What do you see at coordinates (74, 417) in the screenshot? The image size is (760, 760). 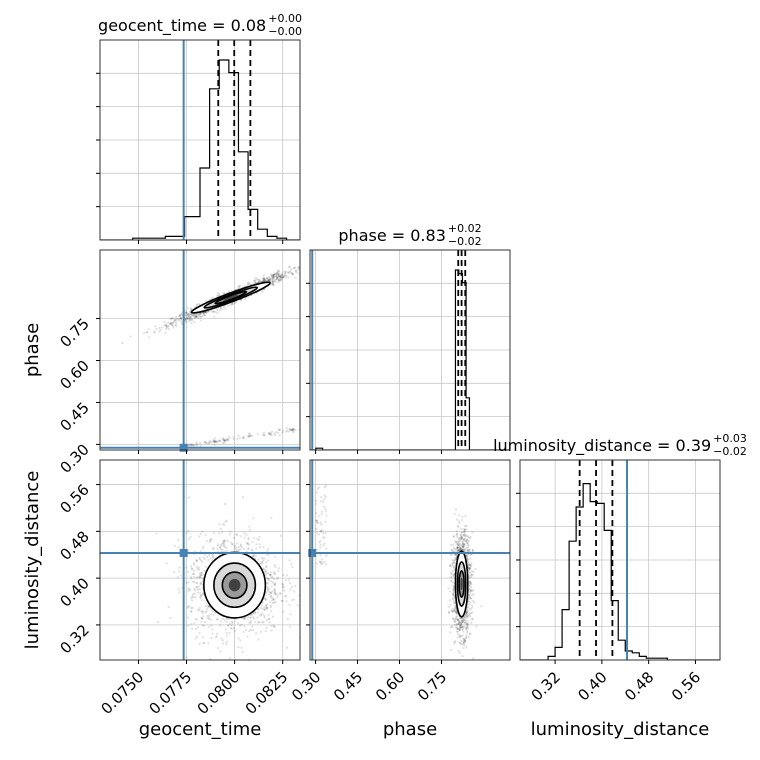 I see `y-tick-label-phase: 0.45` at bounding box center [74, 417].